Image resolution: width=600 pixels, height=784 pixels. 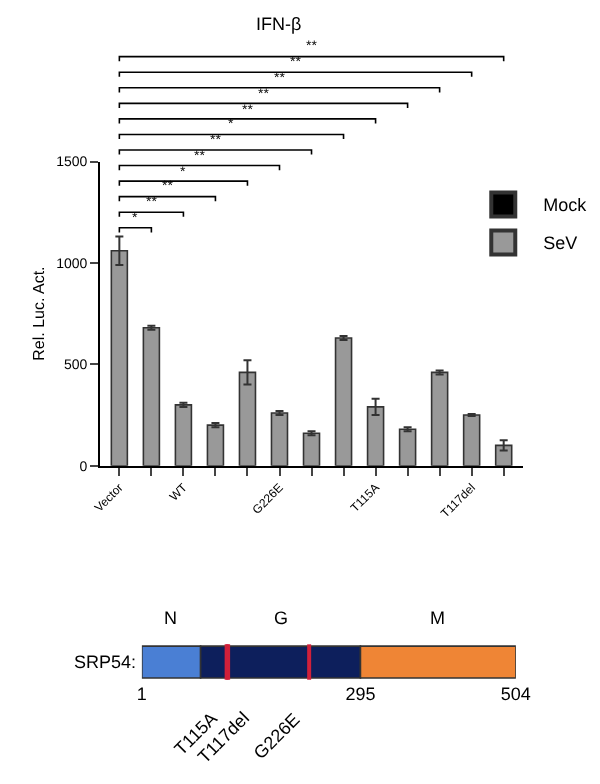 I want to click on legend-label: Mock, so click(x=565, y=205).